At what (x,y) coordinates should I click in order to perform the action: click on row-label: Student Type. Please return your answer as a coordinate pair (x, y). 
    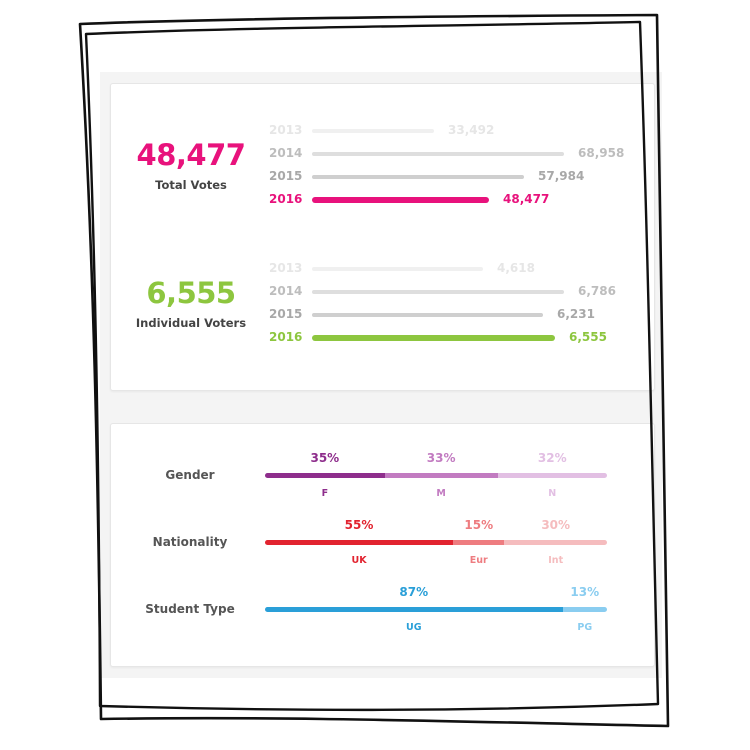
    Looking at the image, I should click on (190, 609).